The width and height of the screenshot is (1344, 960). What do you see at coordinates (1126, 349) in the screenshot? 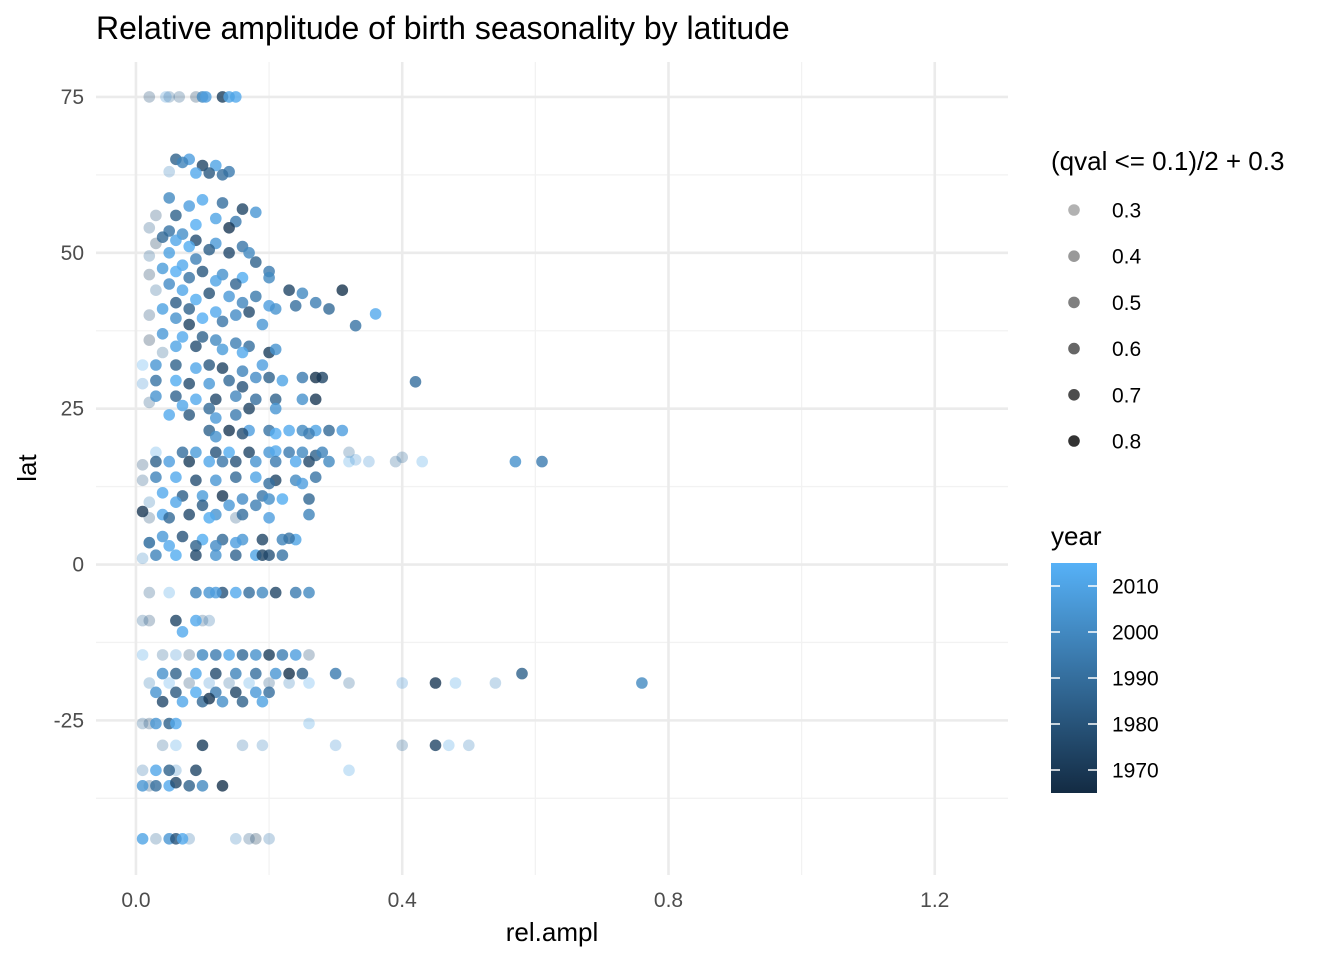
I see `alpha-legend-label: 0.6` at bounding box center [1126, 349].